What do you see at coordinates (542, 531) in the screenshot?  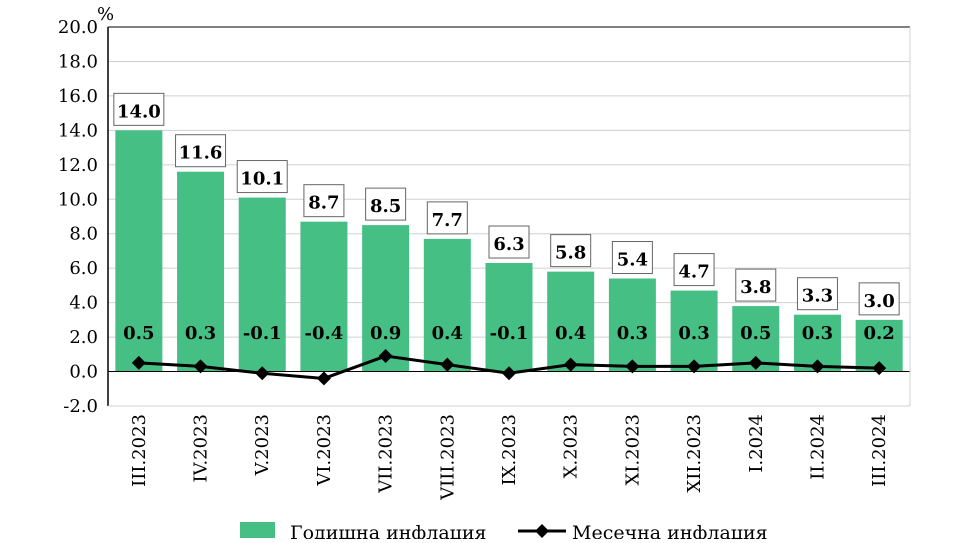 I see `legend-marker-monthly` at bounding box center [542, 531].